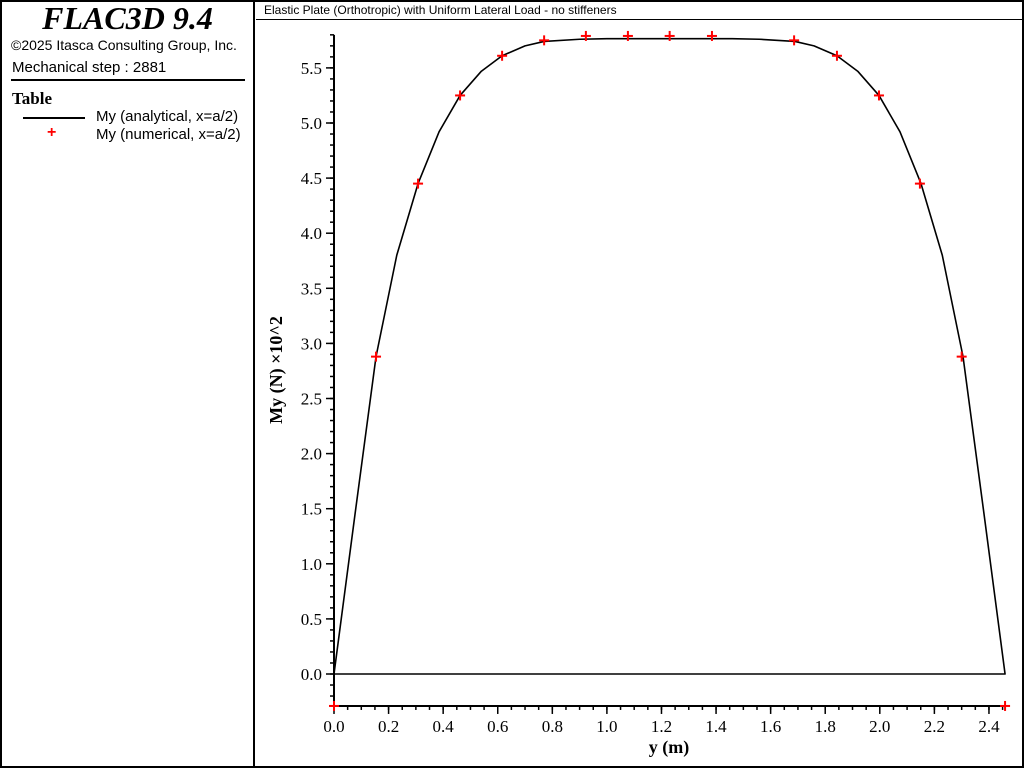  I want to click on copyright: ©2025 Itasca Consulting Group, Inc., so click(124, 45).